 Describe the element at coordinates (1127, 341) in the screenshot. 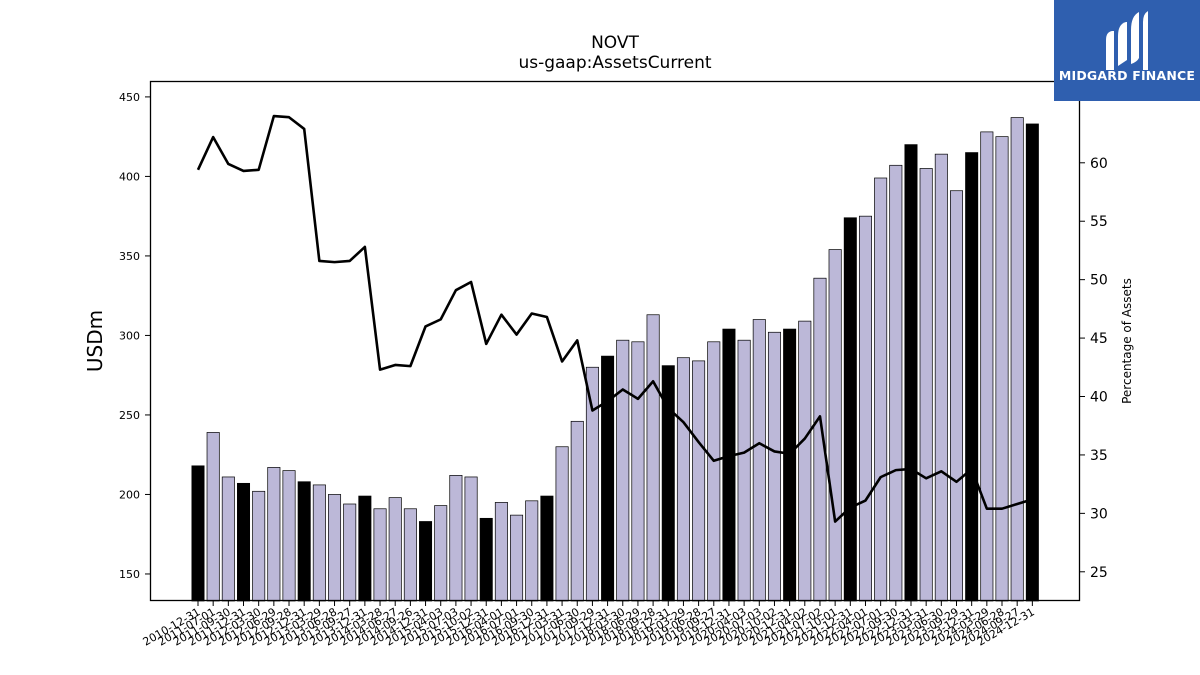

I see `y2-axis-label: Percentage of Assets` at that location.